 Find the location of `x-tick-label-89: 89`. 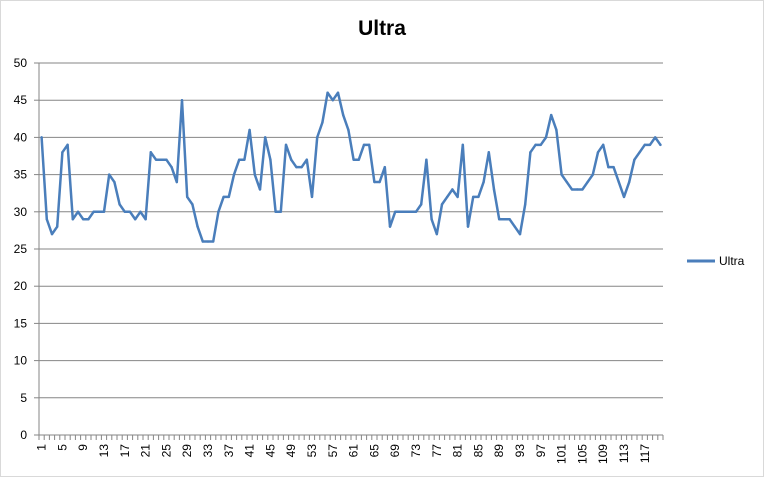

x-tick-label-89: 89 is located at coordinates (499, 451).